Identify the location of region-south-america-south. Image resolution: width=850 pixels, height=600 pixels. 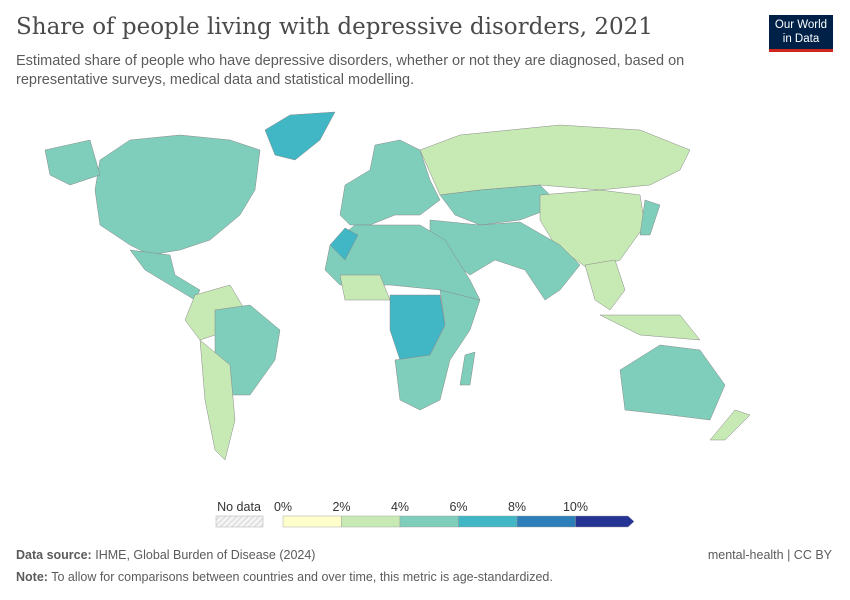
(217, 400).